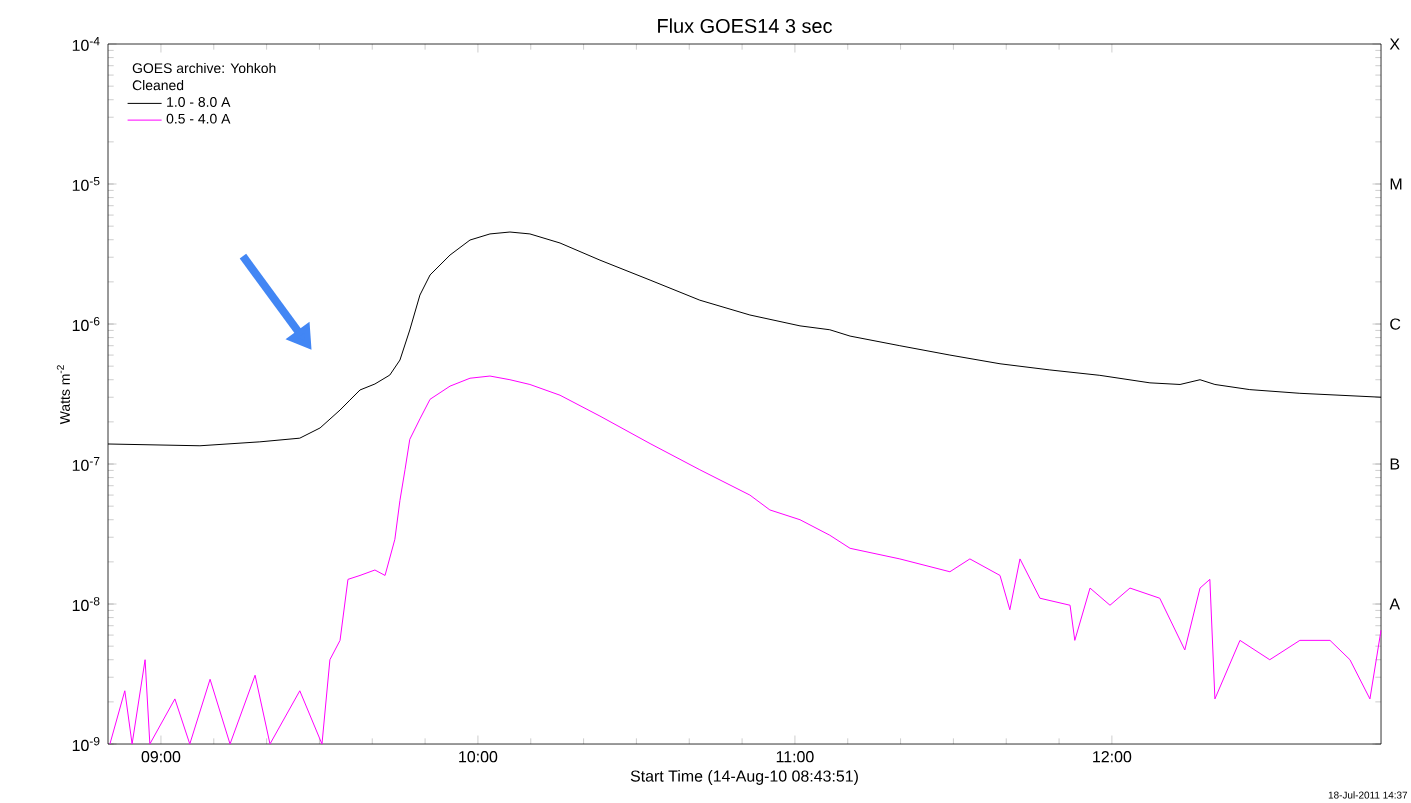  What do you see at coordinates (86, 744) in the screenshot?
I see `y-tick-label: 10$^{-9}$` at bounding box center [86, 744].